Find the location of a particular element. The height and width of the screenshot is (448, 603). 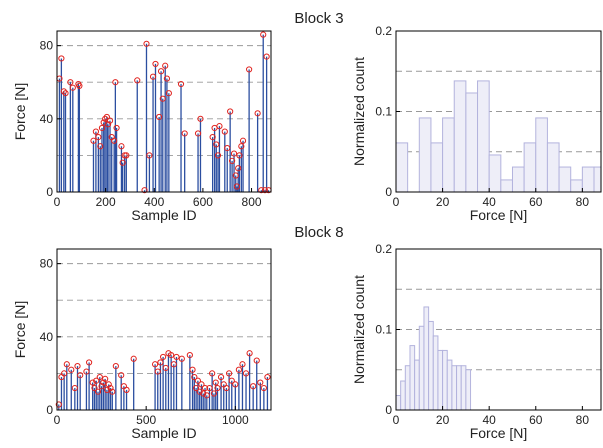

block3-histogram-xtick-label-2: 40 is located at coordinates (490, 202).